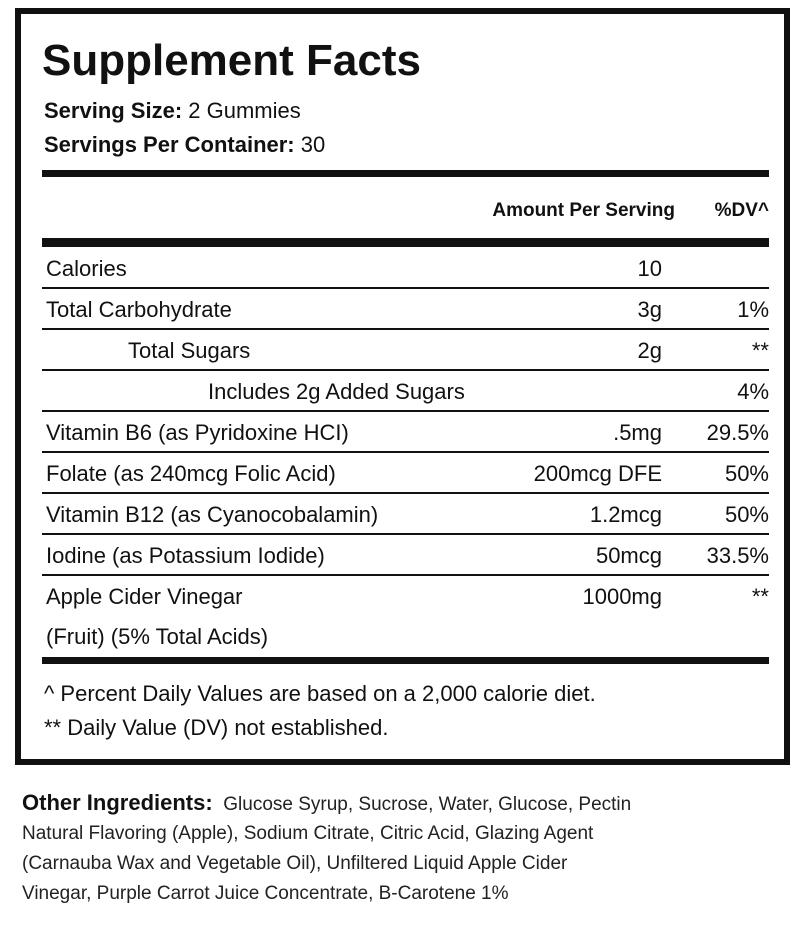  What do you see at coordinates (197, 432) in the screenshot?
I see `nutrient-name: Vitamin B6 (as Pyridoxine HCI)` at bounding box center [197, 432].